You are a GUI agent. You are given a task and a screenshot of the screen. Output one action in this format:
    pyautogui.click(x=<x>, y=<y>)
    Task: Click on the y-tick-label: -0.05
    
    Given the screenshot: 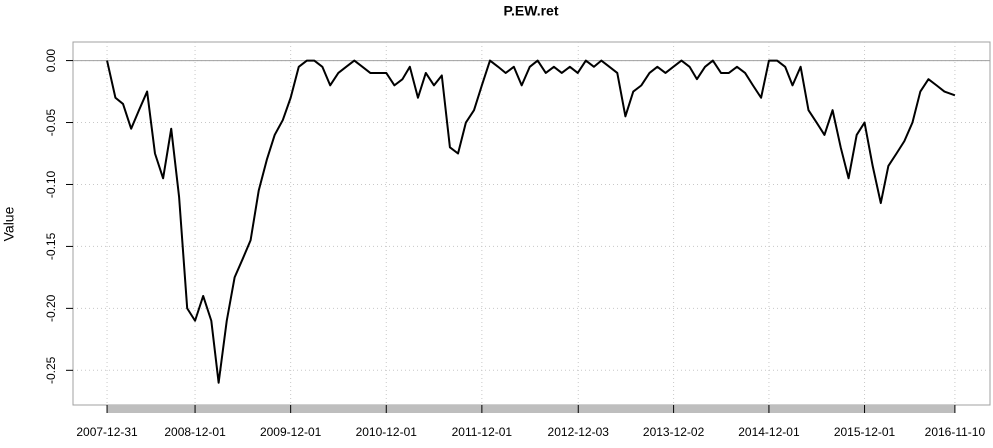 What is the action you would take?
    pyautogui.click(x=51, y=123)
    